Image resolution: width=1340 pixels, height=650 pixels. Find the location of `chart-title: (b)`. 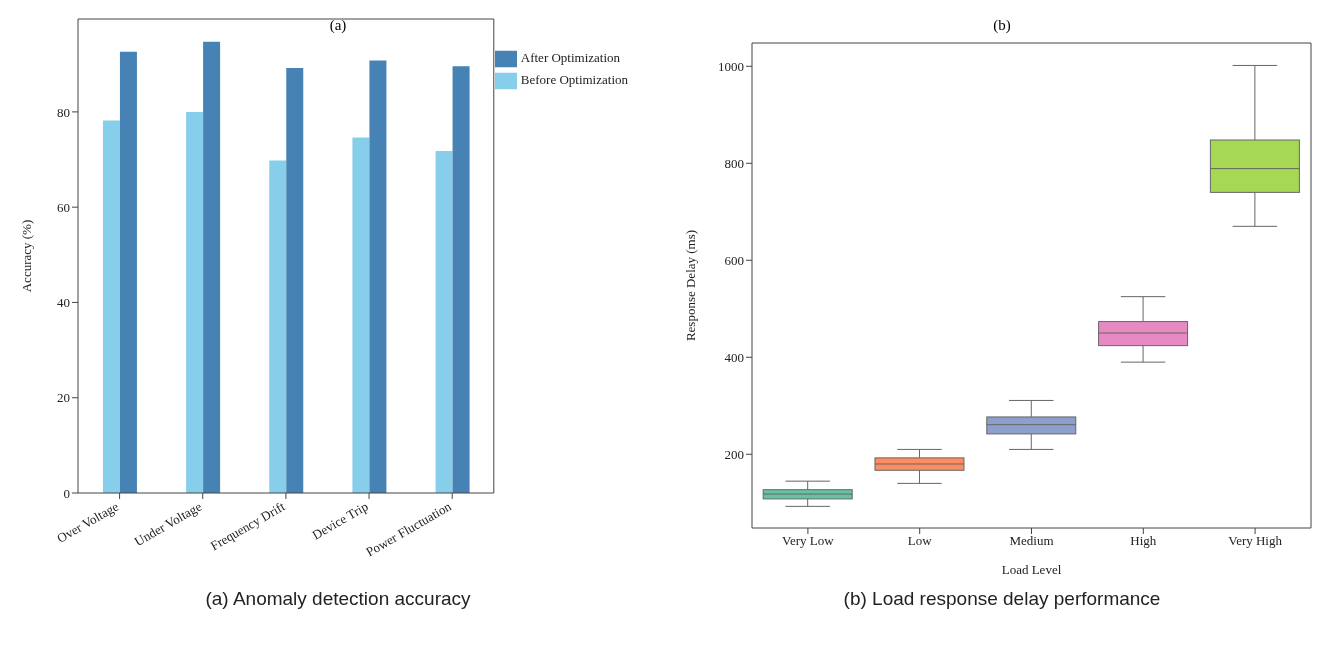

chart-title: (b) is located at coordinates (1002, 25).